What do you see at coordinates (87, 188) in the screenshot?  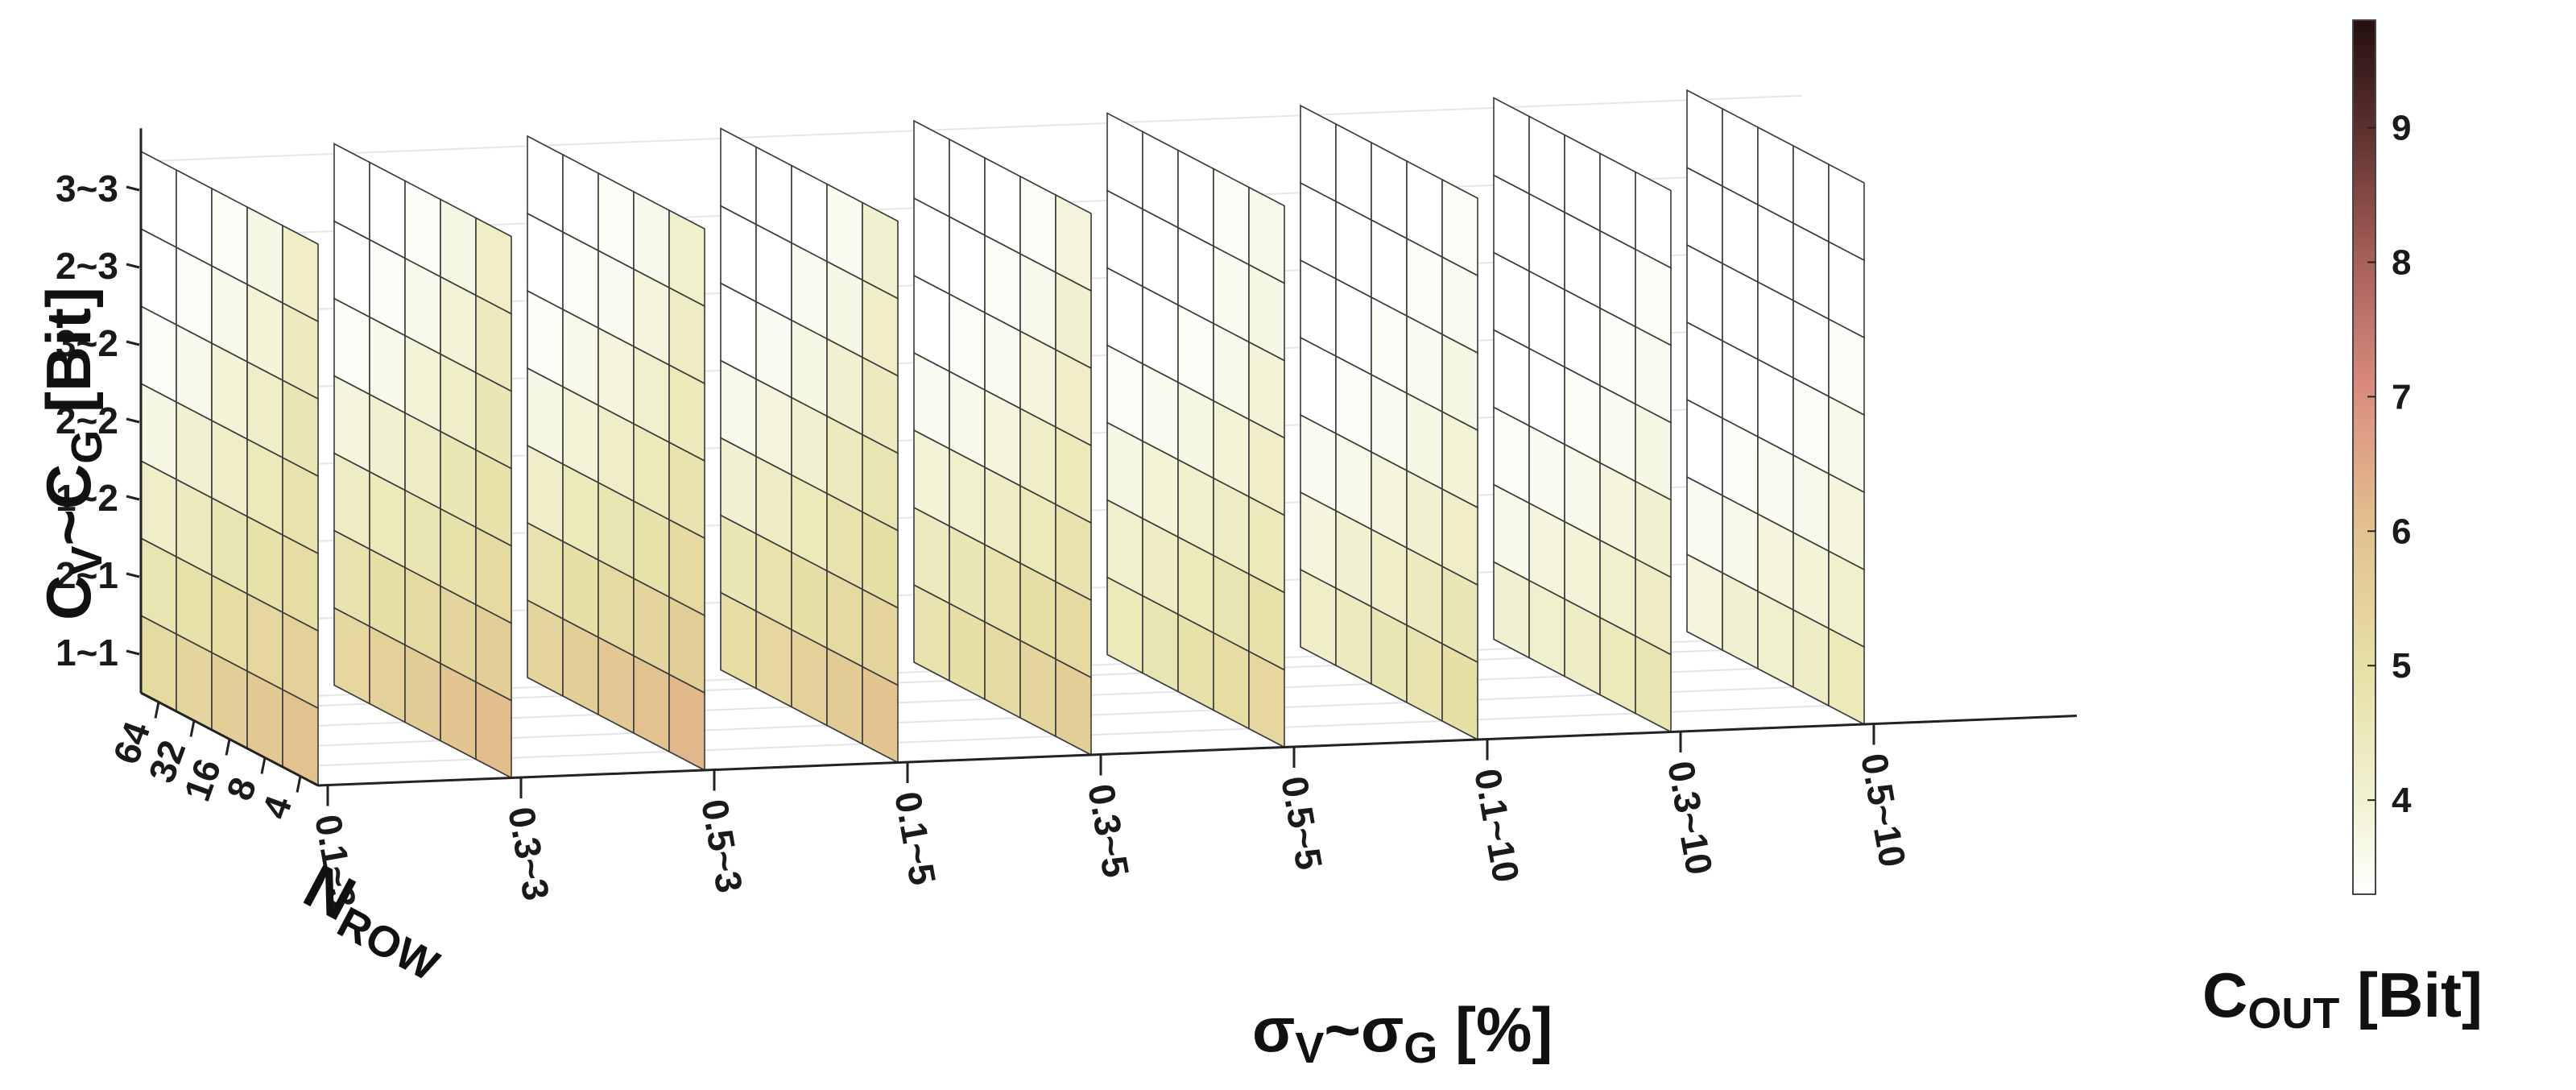 I see `y-tick-label: 3~3` at bounding box center [87, 188].